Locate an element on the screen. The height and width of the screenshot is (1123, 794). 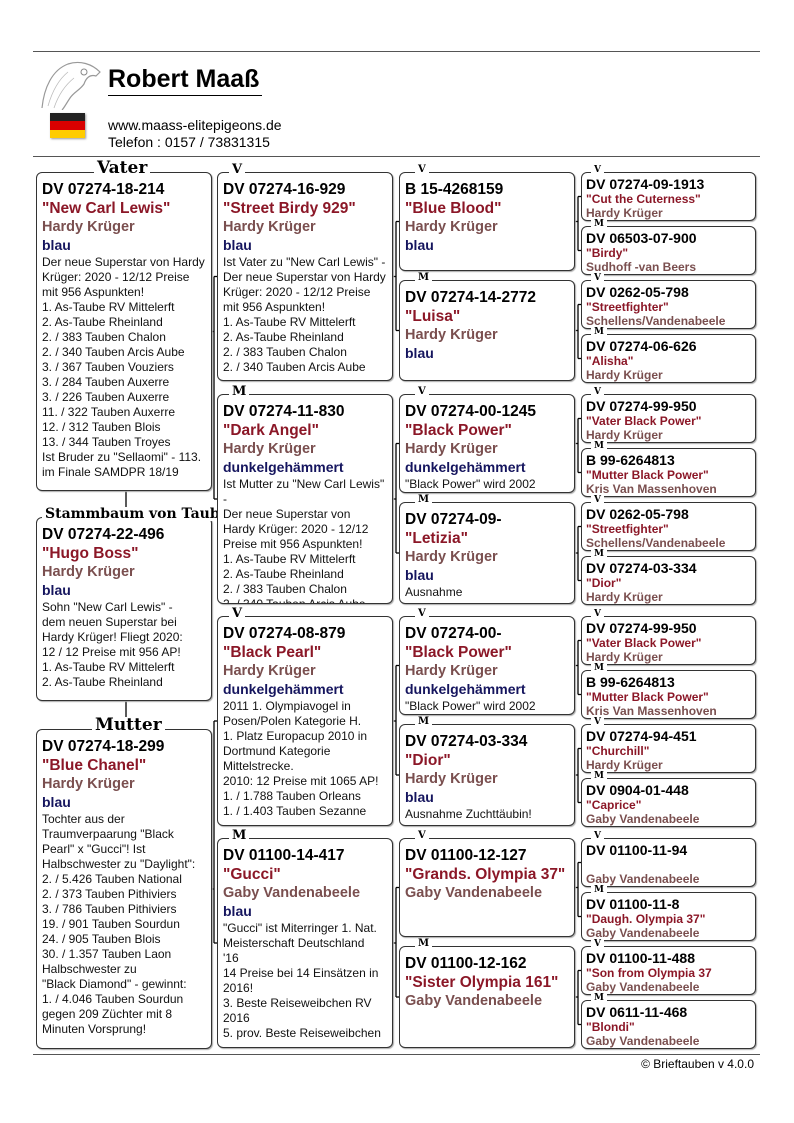
pigeon-head-logo is located at coordinates (71, 85).